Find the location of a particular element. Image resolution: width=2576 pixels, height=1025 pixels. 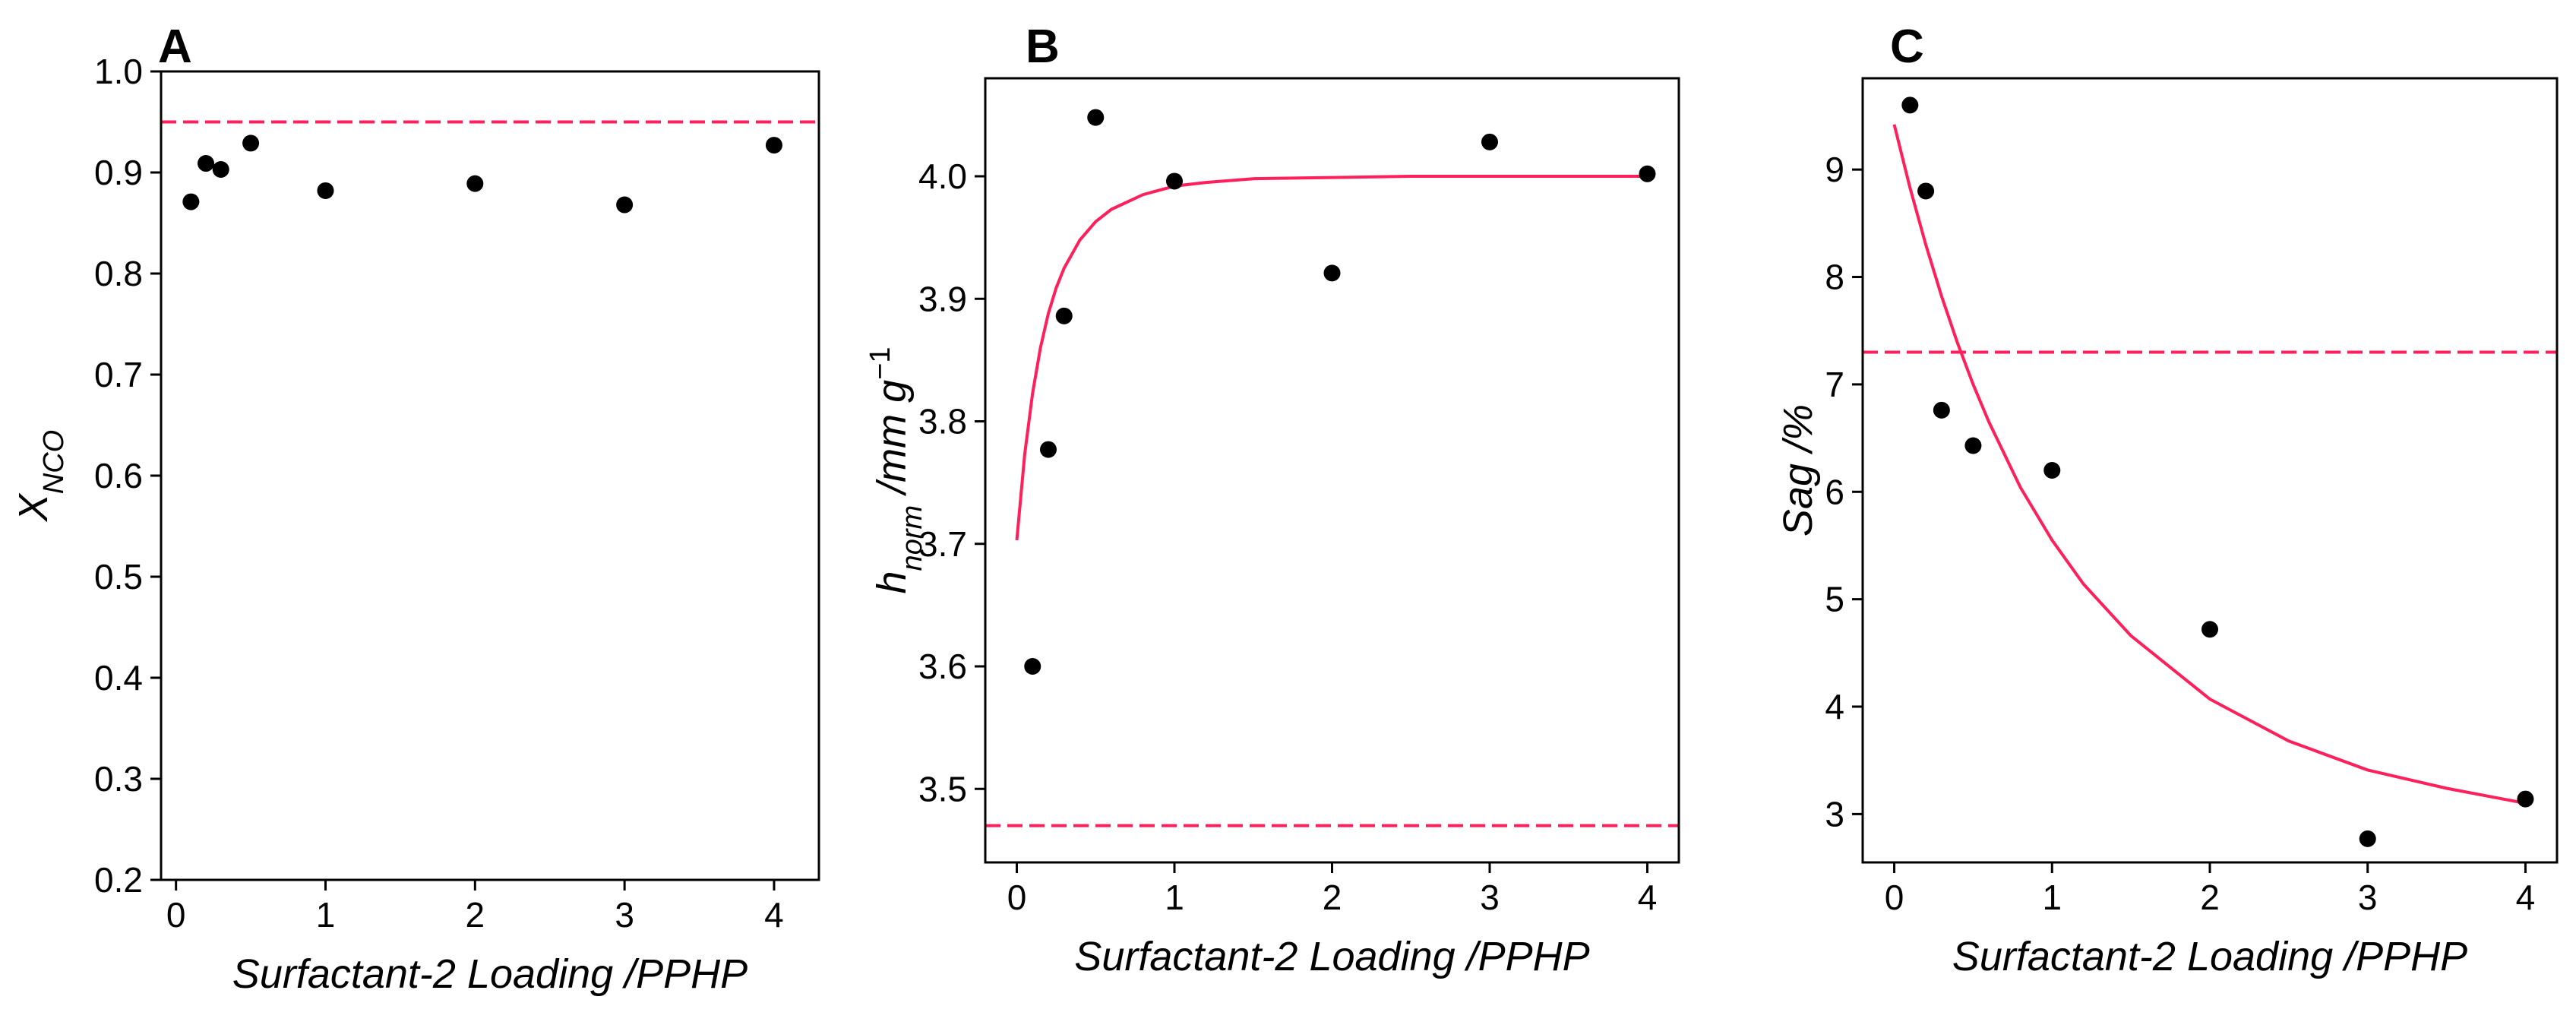

y-axis-title-subscript: NCO is located at coordinates (54, 462).